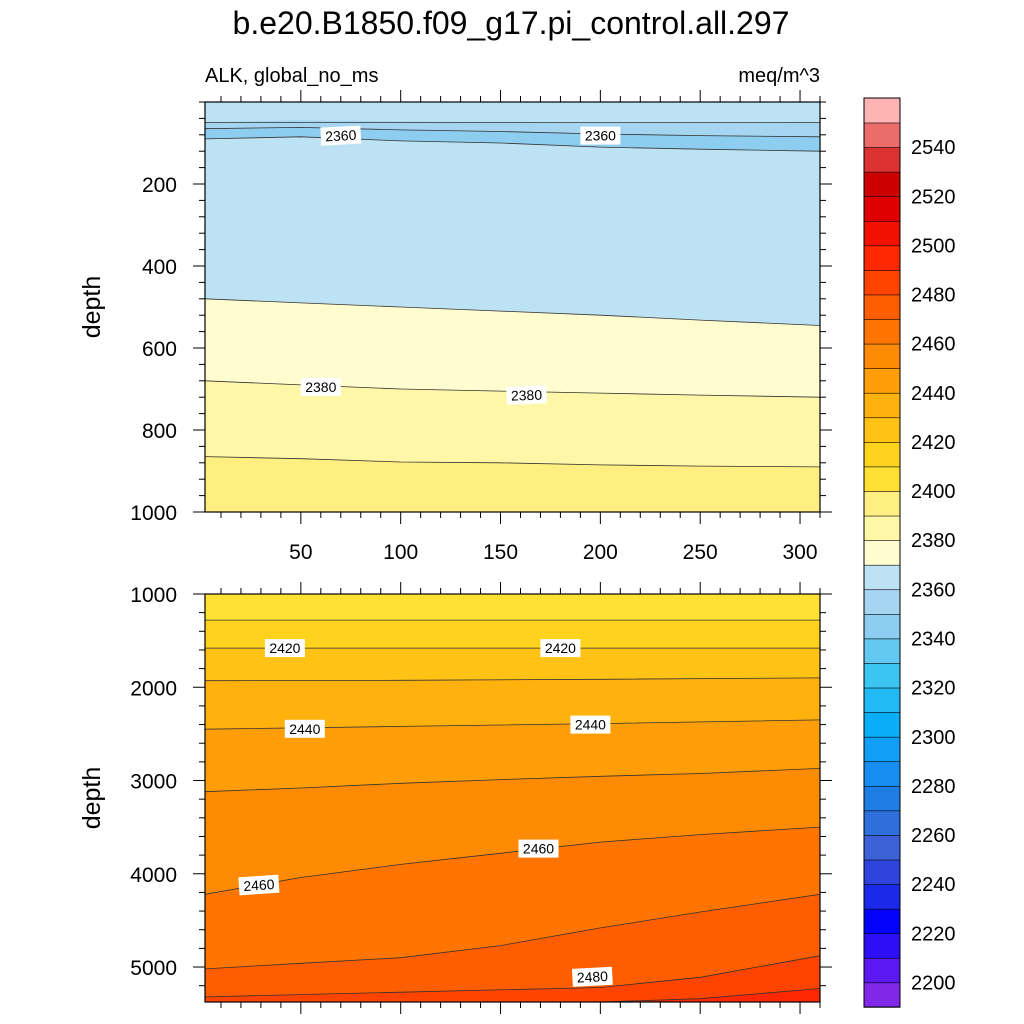  Describe the element at coordinates (159, 267) in the screenshot. I see `y-tick-label-upper-400: 400` at that location.